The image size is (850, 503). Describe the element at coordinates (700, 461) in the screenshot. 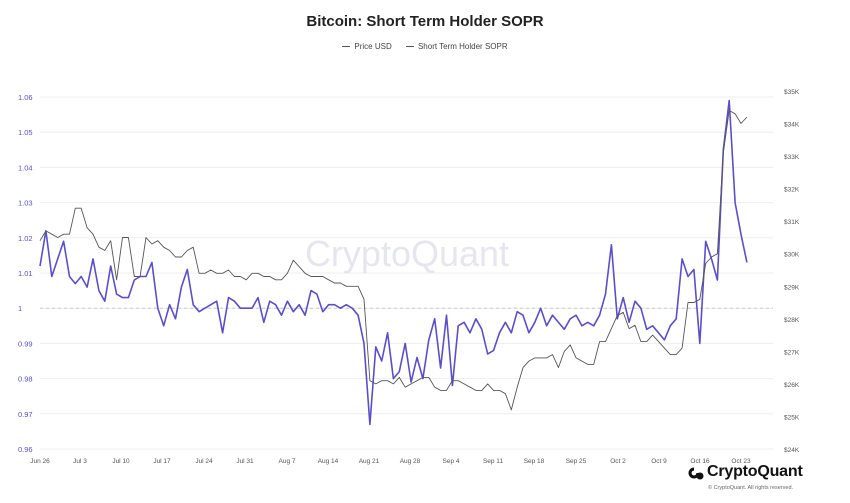

I see `x-axis-tick-label: Oct 16` at that location.